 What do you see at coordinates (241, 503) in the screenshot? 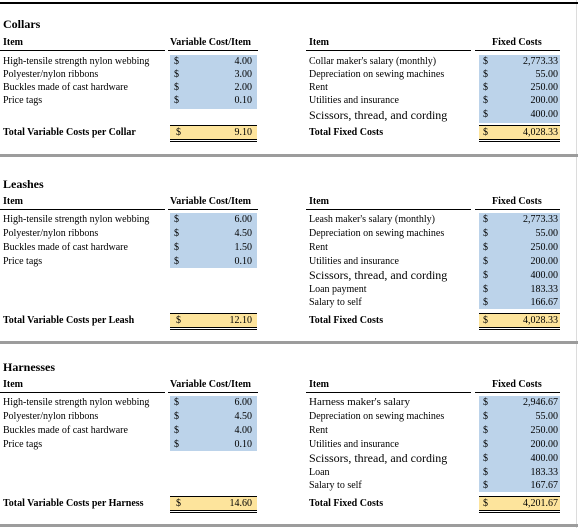
I see `total-variable-value: 14.60` at bounding box center [241, 503].